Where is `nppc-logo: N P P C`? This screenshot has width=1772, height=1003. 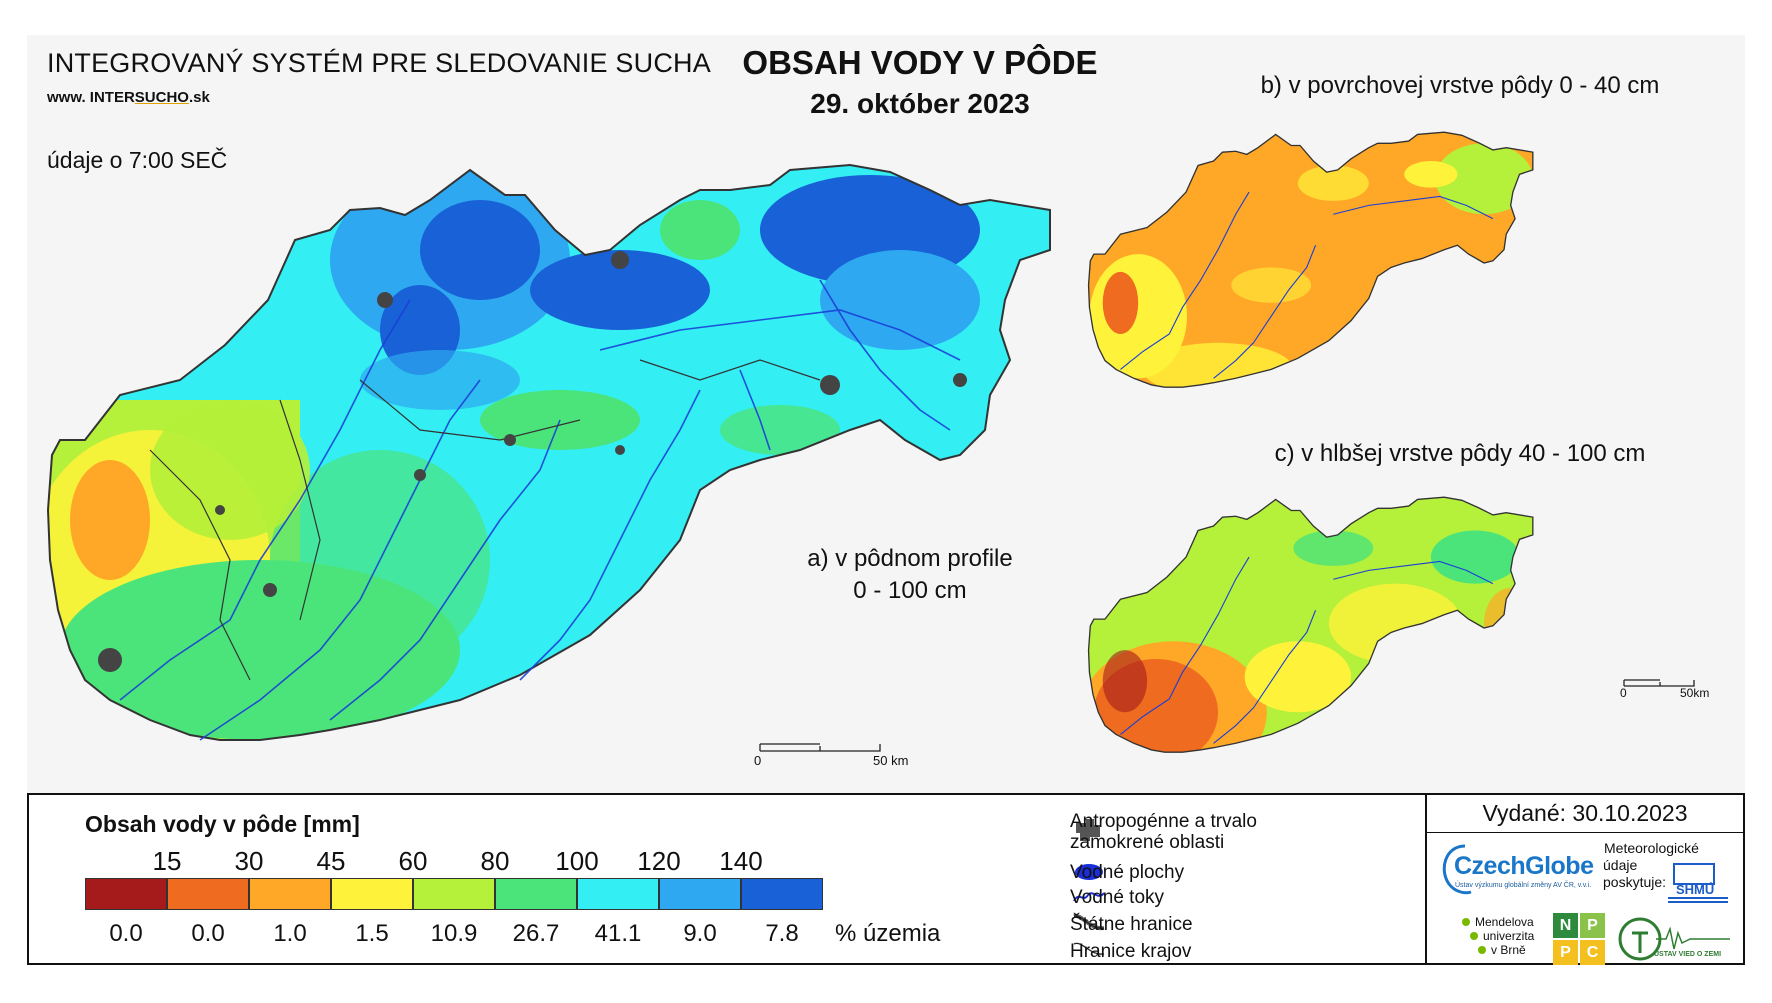 nppc-logo: N P P C is located at coordinates (1579, 939).